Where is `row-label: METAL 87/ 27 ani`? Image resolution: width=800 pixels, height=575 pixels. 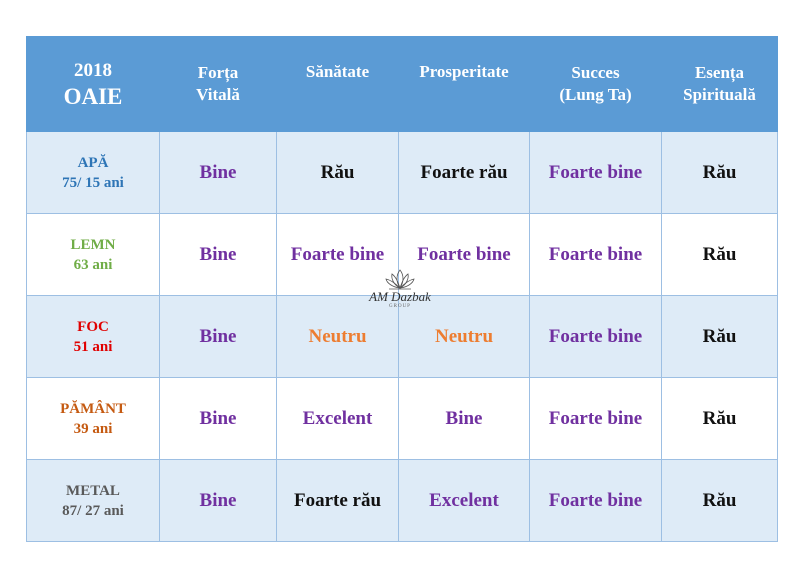 row-label: METAL 87/ 27 ani is located at coordinates (93, 500).